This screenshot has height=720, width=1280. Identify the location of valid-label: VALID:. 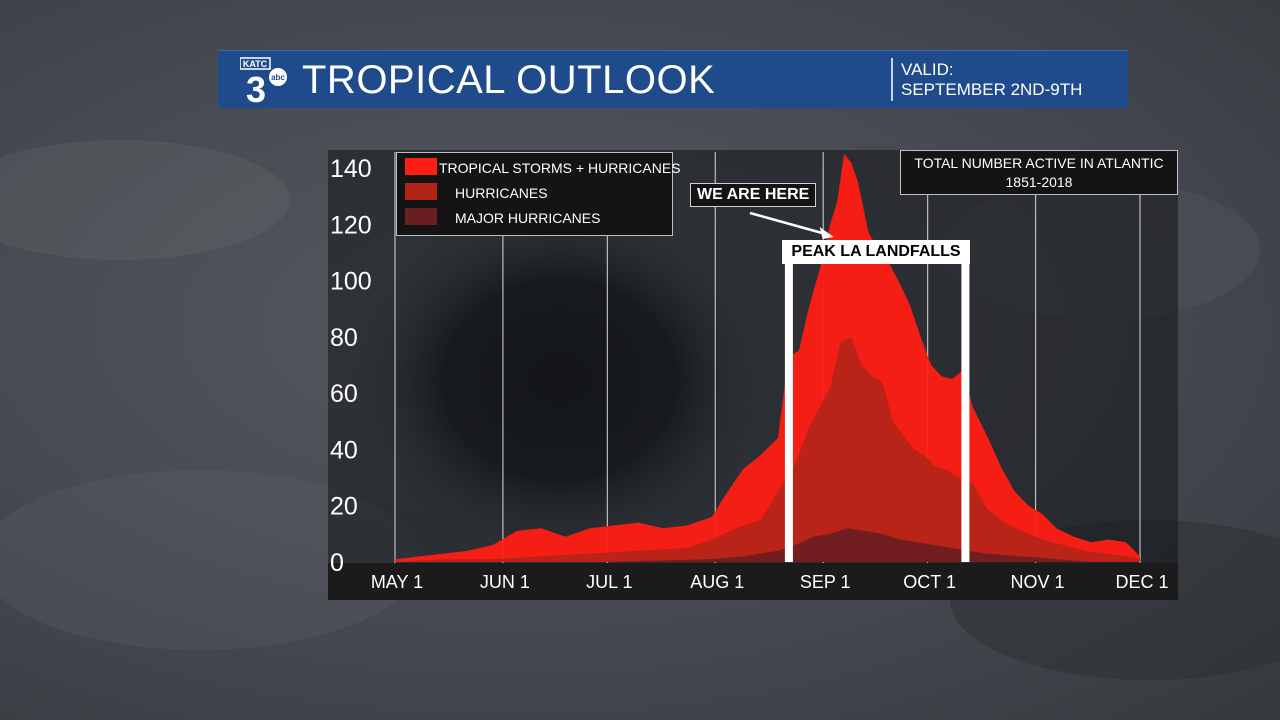
(927, 69).